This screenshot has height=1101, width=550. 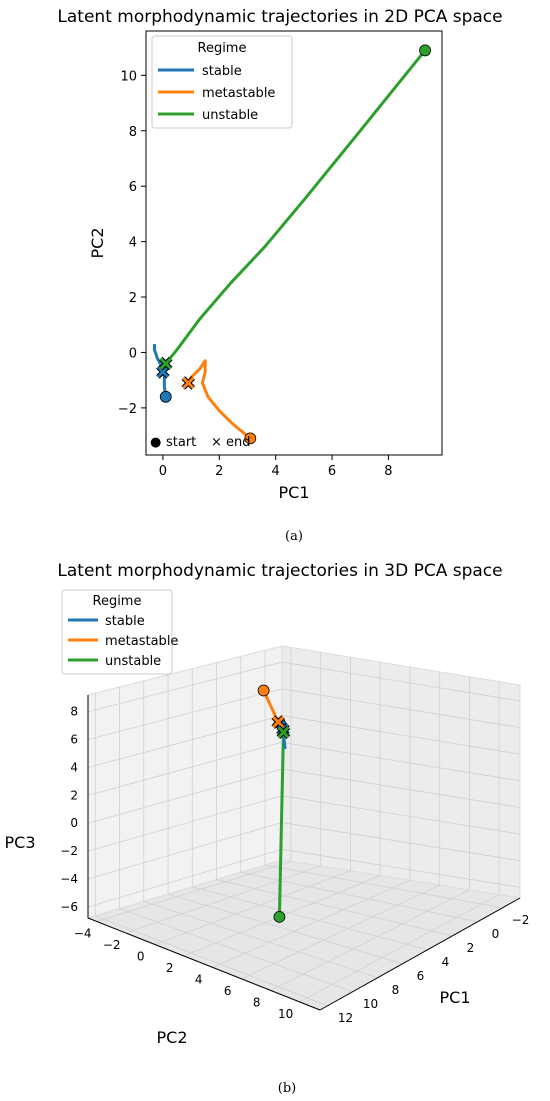 I want to click on axis-pc1-line, so click(x=420, y=954).